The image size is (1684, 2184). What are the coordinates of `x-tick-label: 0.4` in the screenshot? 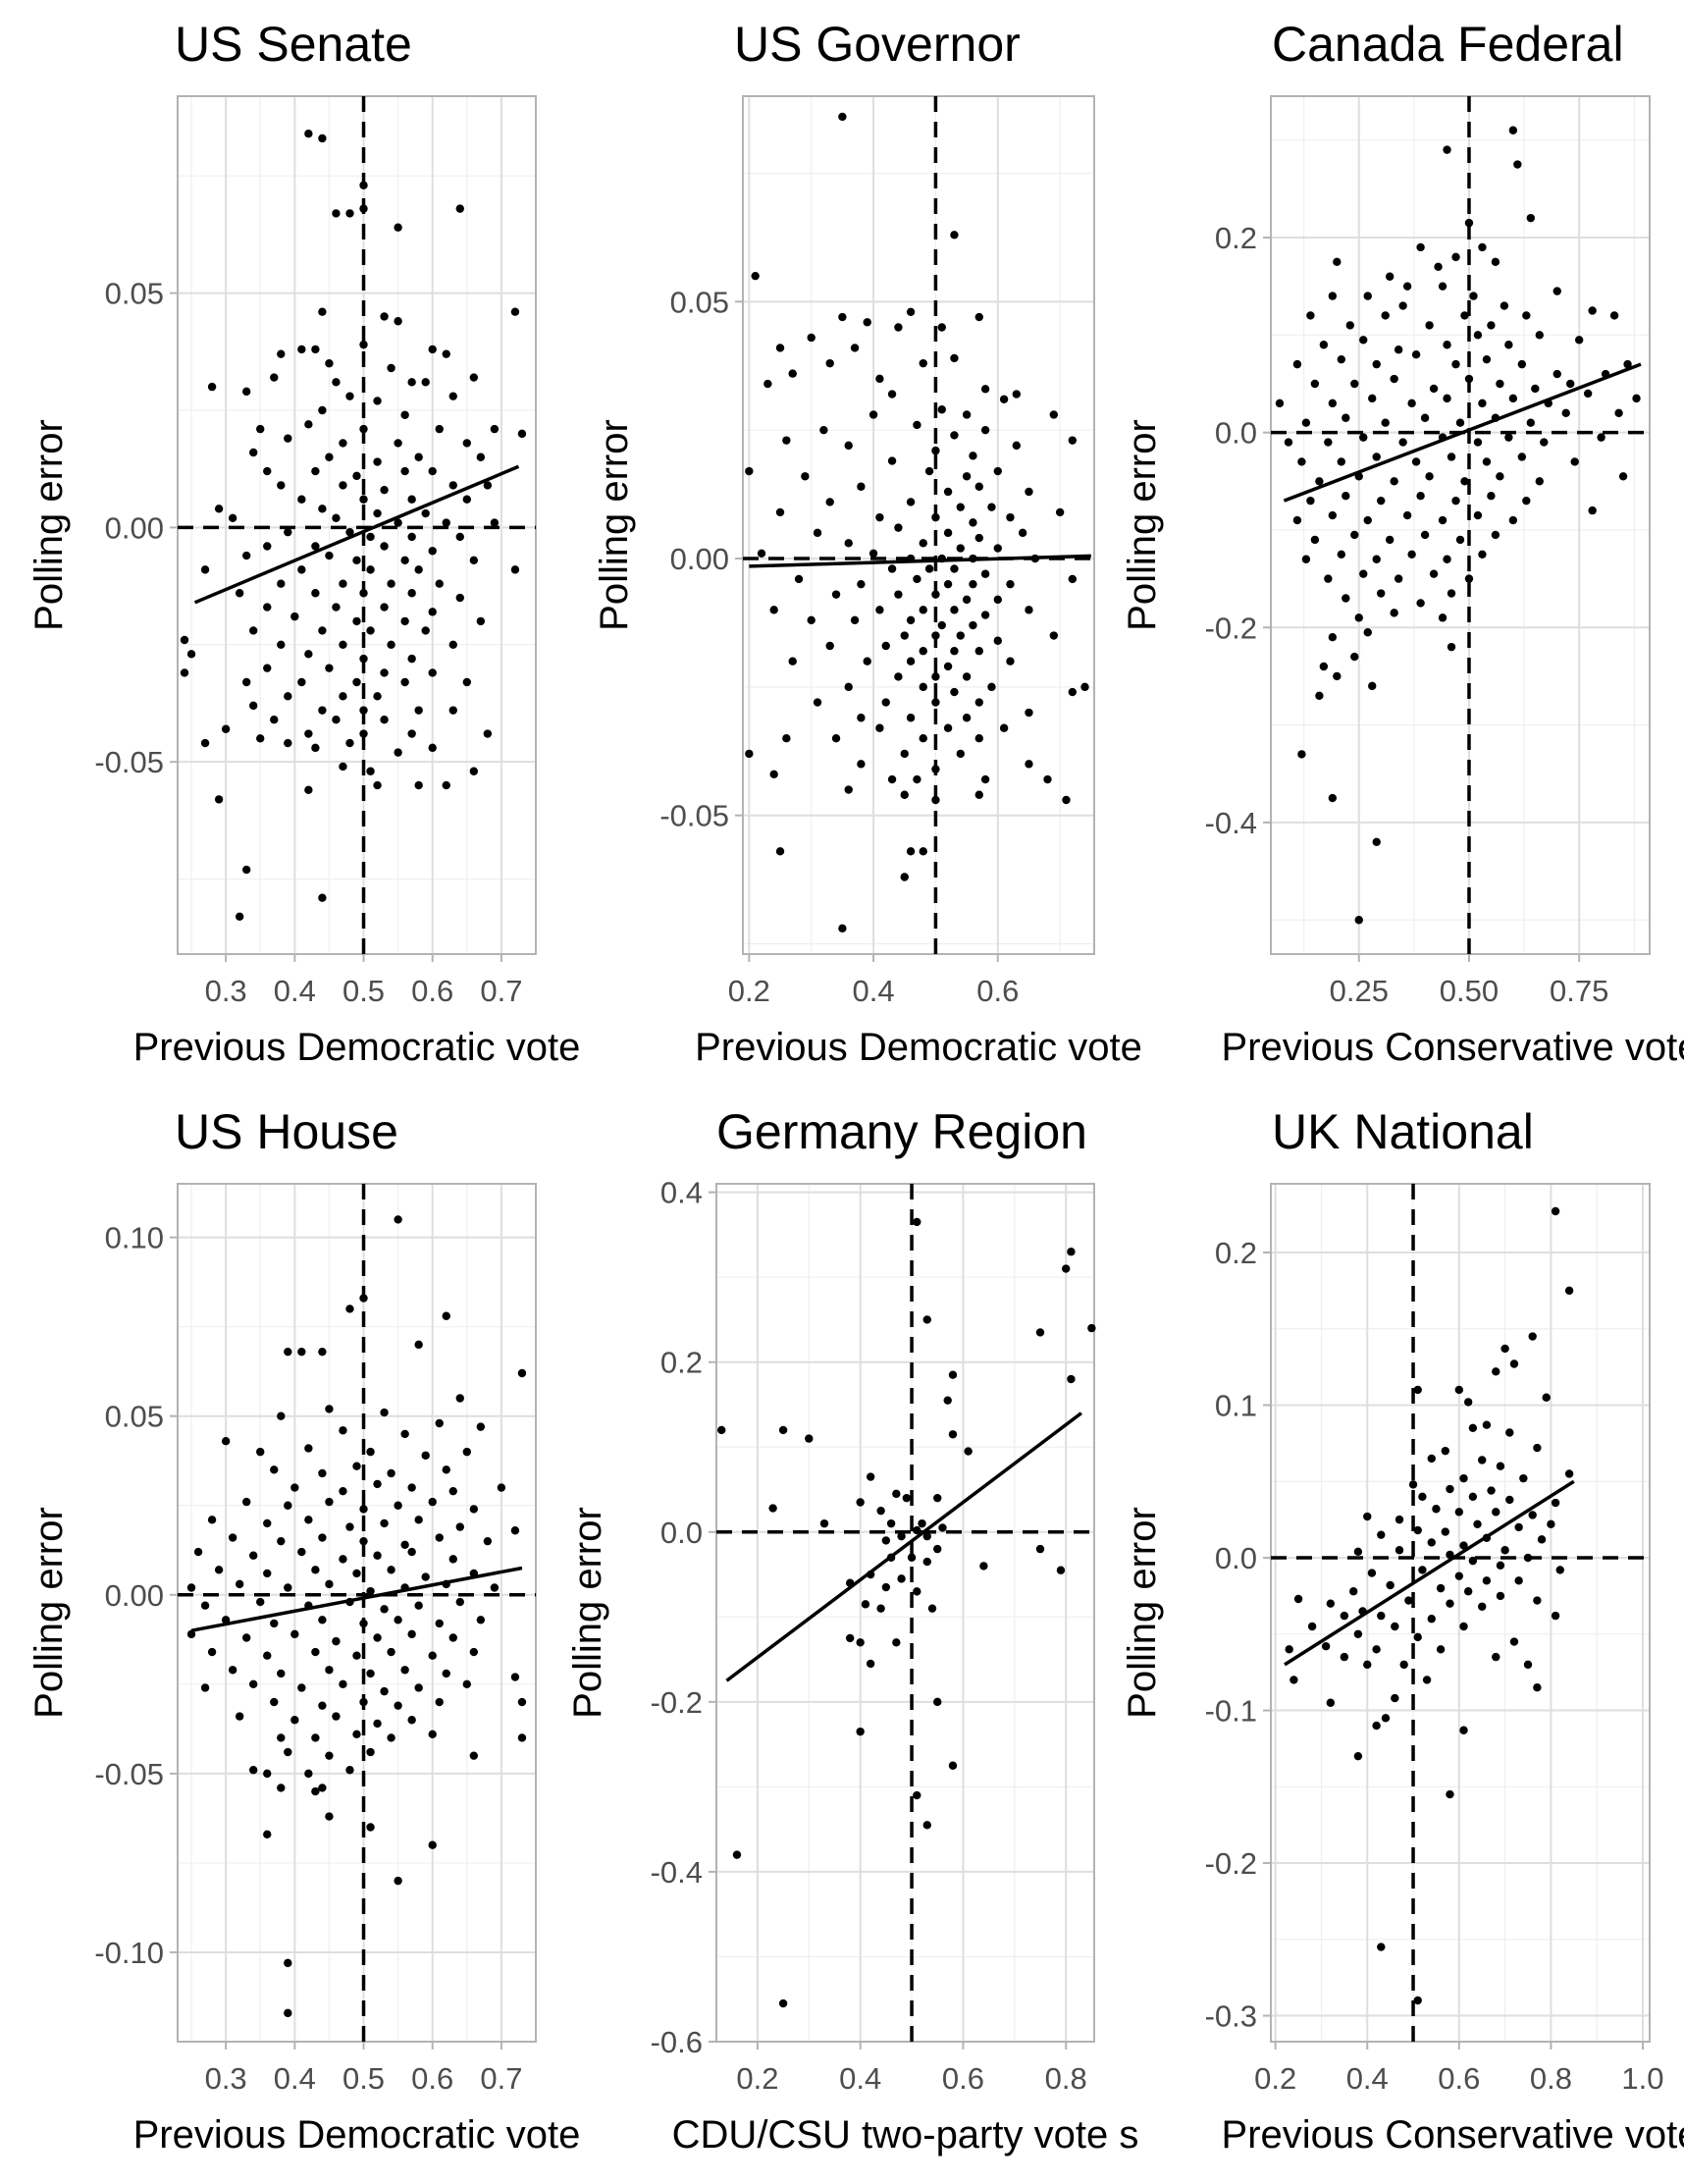 It's located at (295, 991).